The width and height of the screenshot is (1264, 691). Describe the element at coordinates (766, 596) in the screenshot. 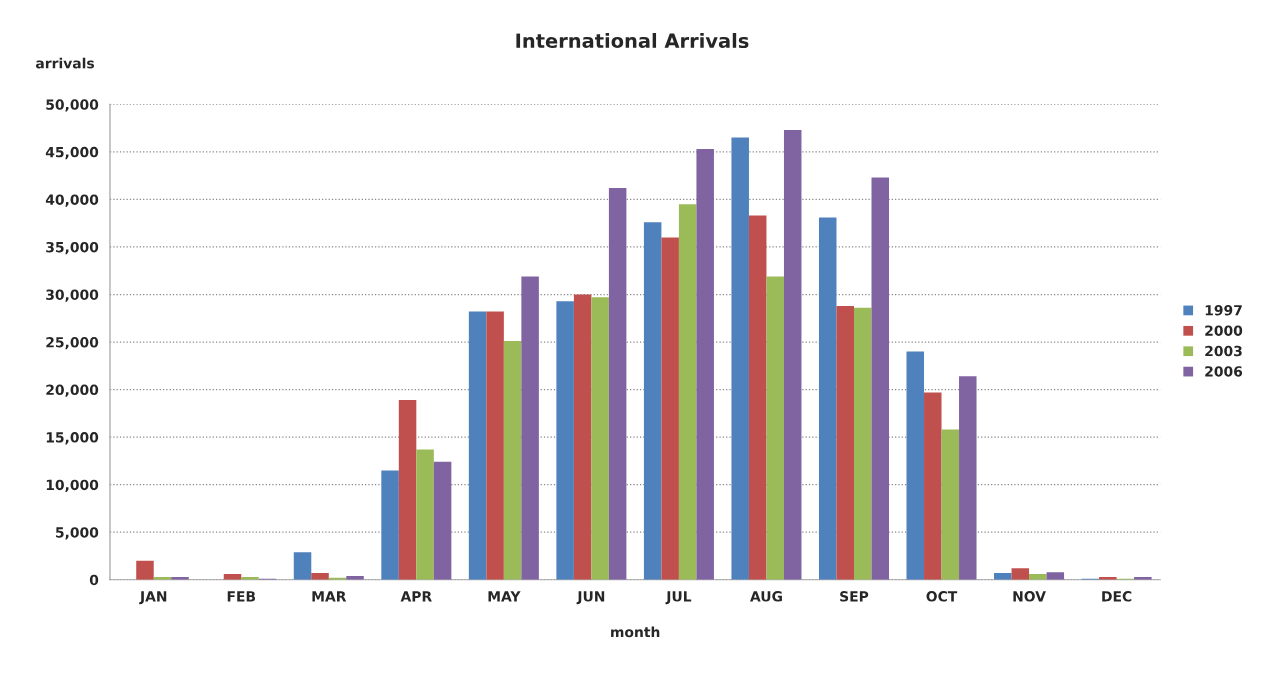

I see `x-tick-label: AUG` at that location.